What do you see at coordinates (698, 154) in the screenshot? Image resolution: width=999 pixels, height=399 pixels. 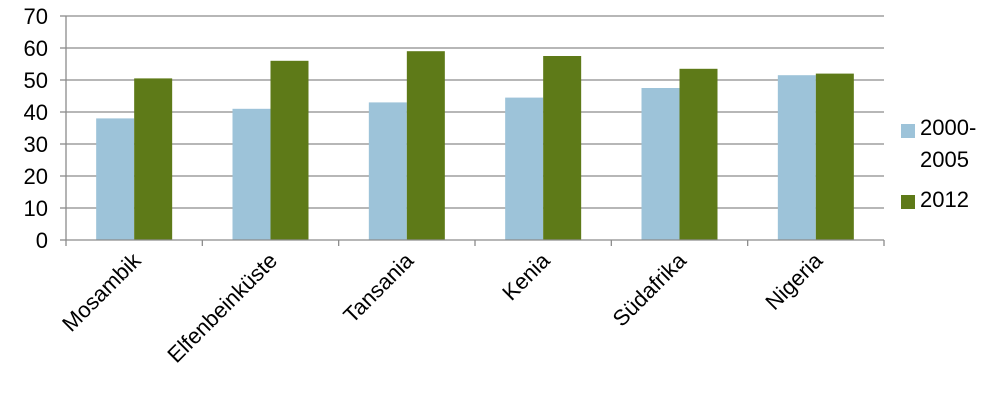 I see `bar-2012-Südafrika` at bounding box center [698, 154].